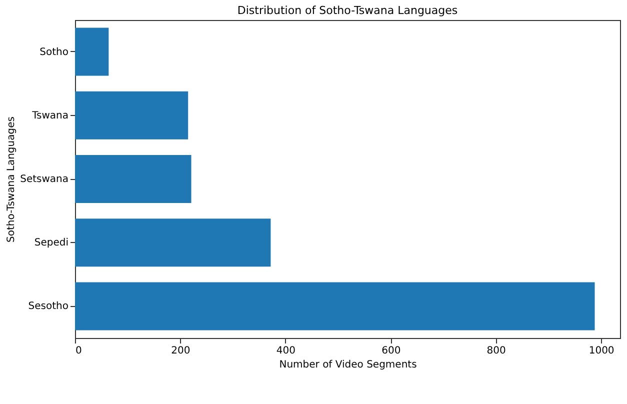 The height and width of the screenshot is (404, 627). What do you see at coordinates (286, 351) in the screenshot?
I see `x-tick-label: 400` at bounding box center [286, 351].